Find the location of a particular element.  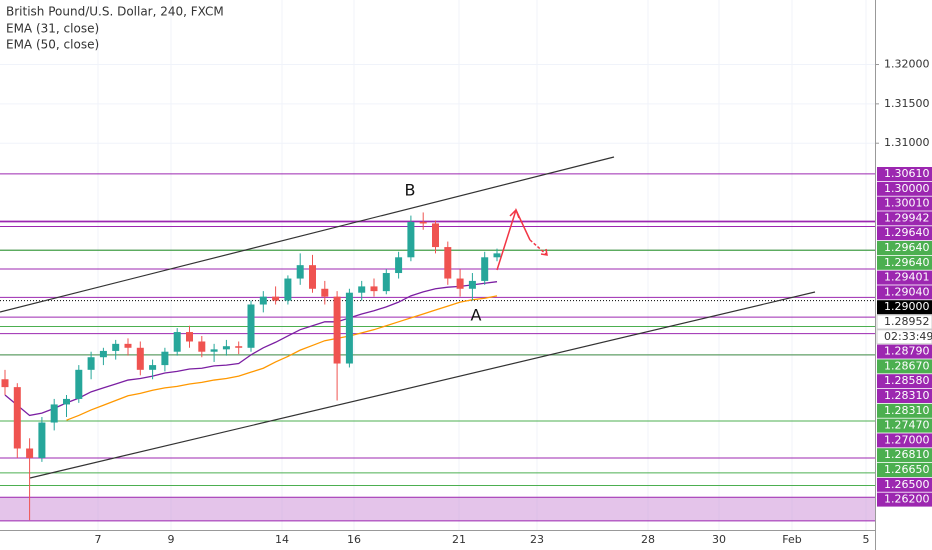

annotation: A is located at coordinates (476, 315).